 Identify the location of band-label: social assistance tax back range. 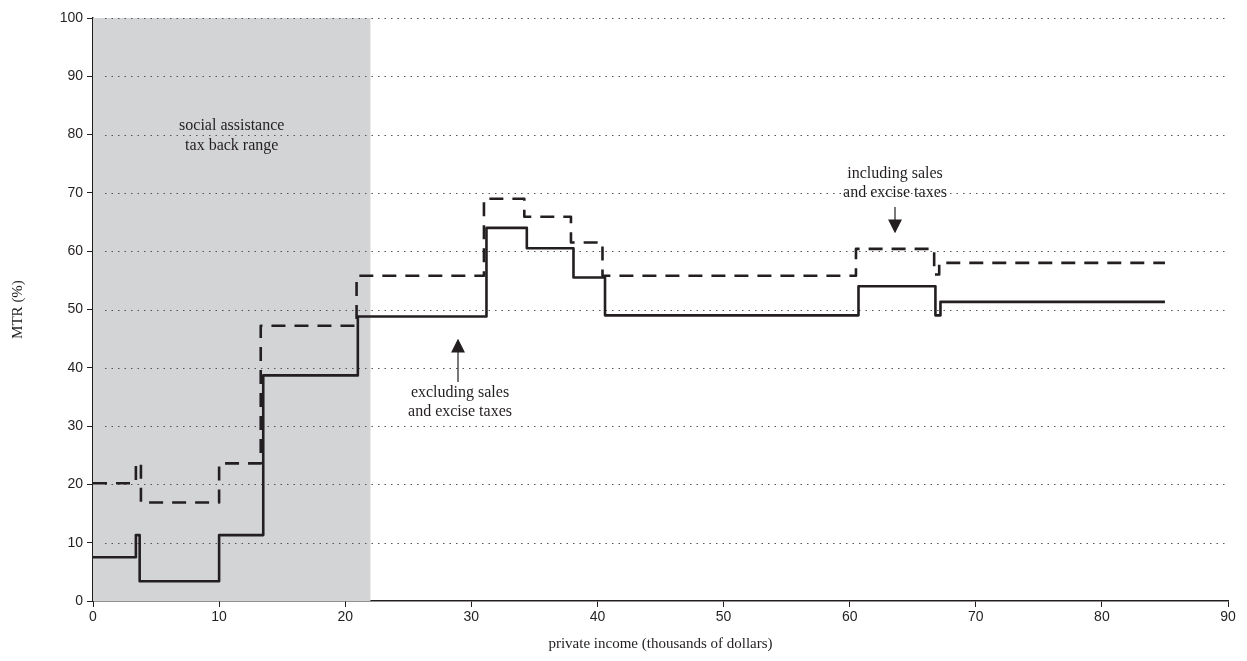
(232, 135).